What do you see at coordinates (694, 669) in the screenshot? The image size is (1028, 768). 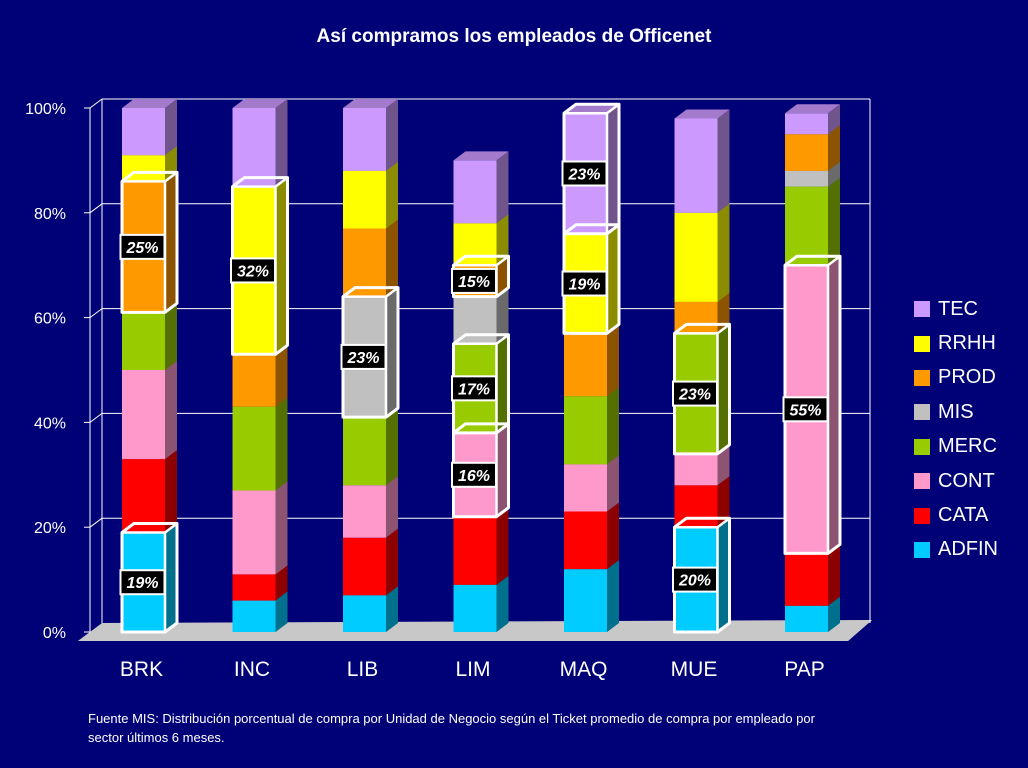 I see `x-tick-label: MUE` at bounding box center [694, 669].